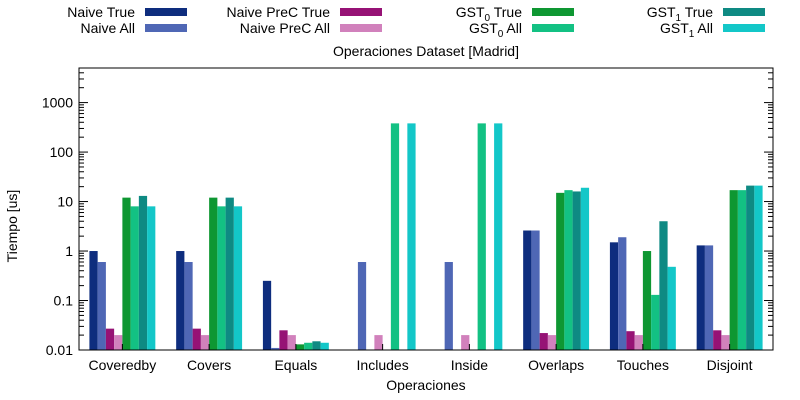  I want to click on legend-item: Naive All, so click(134, 28).